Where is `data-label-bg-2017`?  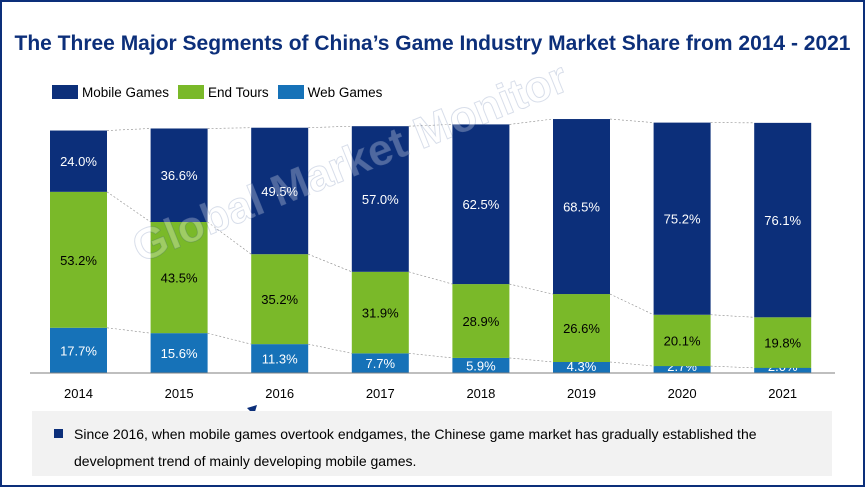 data-label-bg-2017 is located at coordinates (380, 363).